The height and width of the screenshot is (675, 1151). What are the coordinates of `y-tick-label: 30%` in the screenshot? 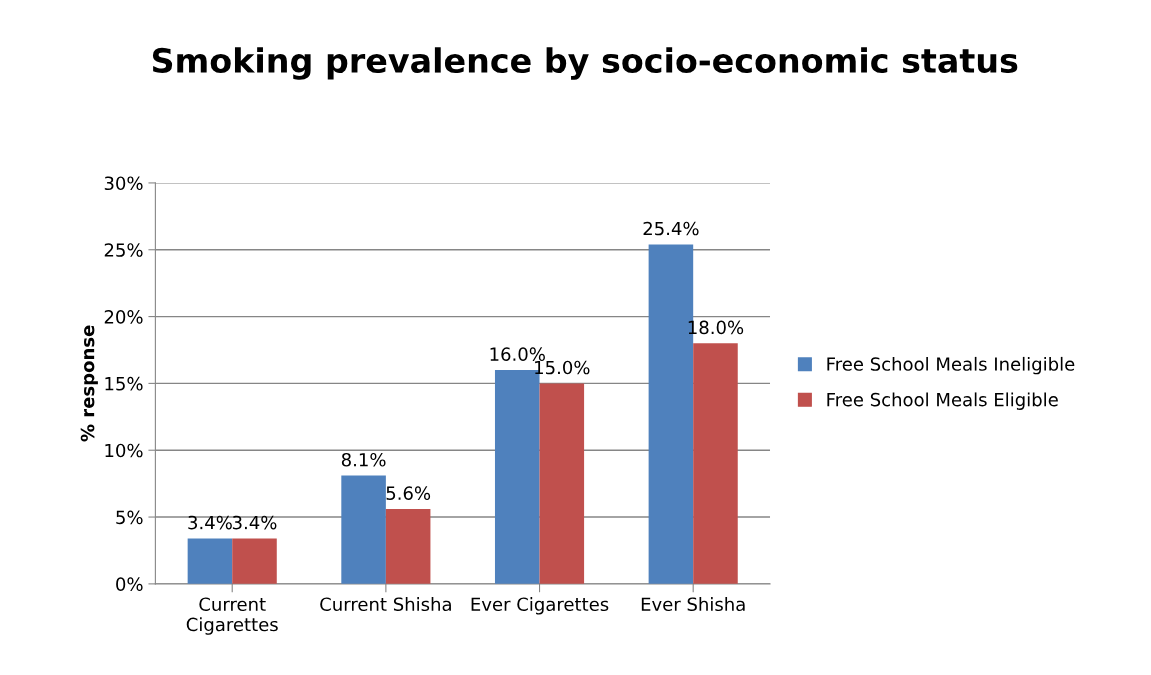 It's located at (123, 183).